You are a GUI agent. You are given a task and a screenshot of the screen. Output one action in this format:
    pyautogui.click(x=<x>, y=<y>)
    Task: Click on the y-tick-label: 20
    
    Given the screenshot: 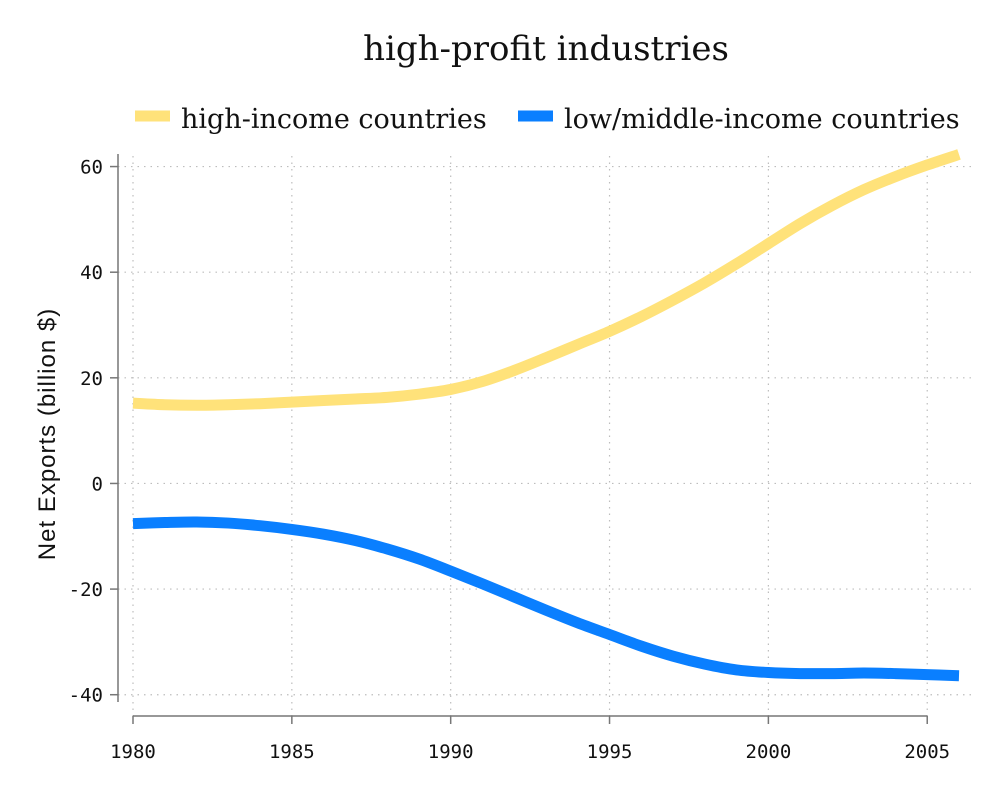 What is the action you would take?
    pyautogui.click(x=91, y=379)
    